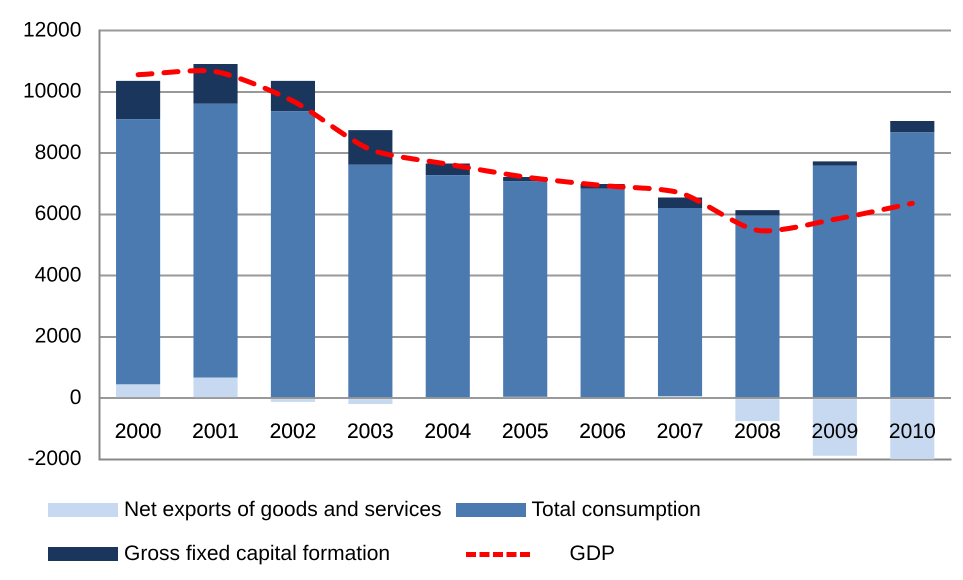 The height and width of the screenshot is (580, 963). What do you see at coordinates (257, 554) in the screenshot?
I see `legend-label: Gross fixed capital formation` at bounding box center [257, 554].